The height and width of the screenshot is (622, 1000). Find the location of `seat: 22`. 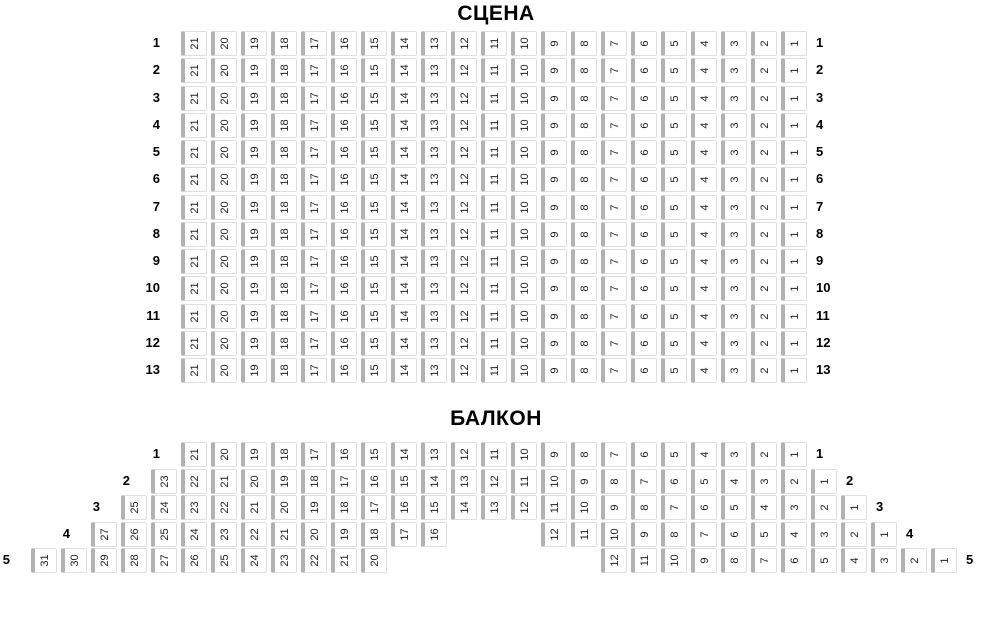

seat: 22 is located at coordinates (314, 560).